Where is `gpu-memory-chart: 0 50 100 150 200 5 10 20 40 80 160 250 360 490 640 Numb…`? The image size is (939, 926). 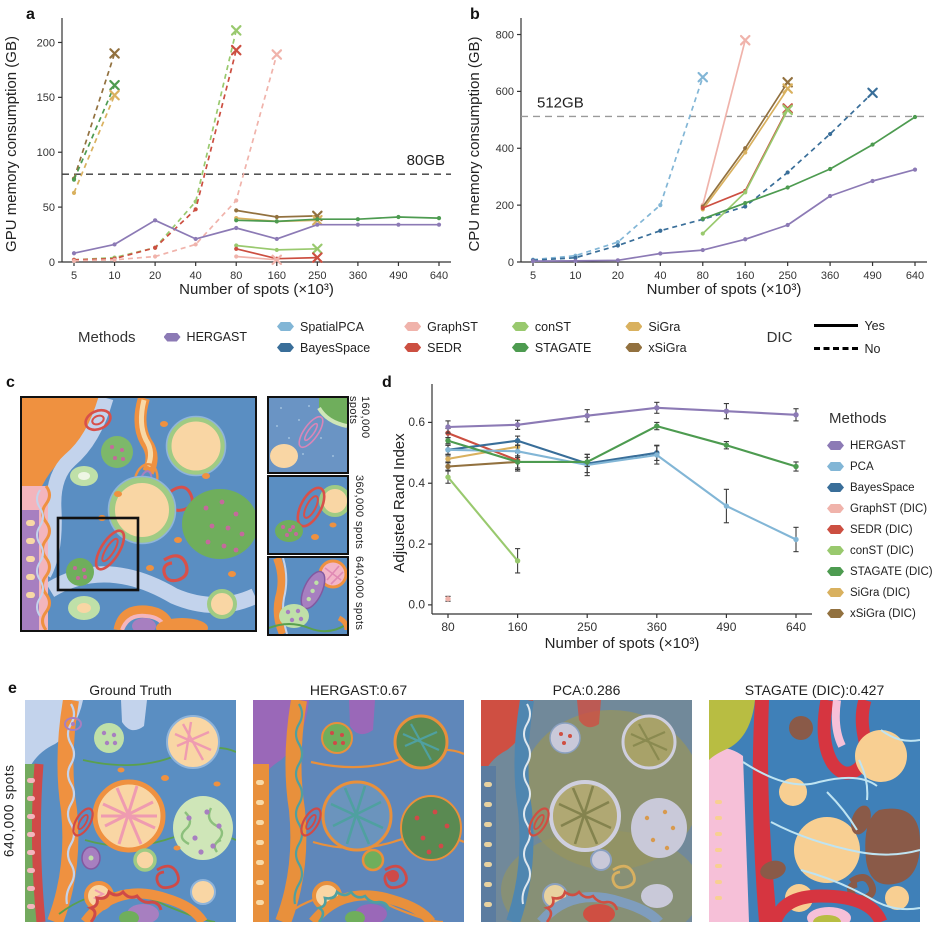 gpu-memory-chart: 0 50 100 150 200 5 10 20 40 80 160 250 360 490 640 Numb… is located at coordinates (227, 158).